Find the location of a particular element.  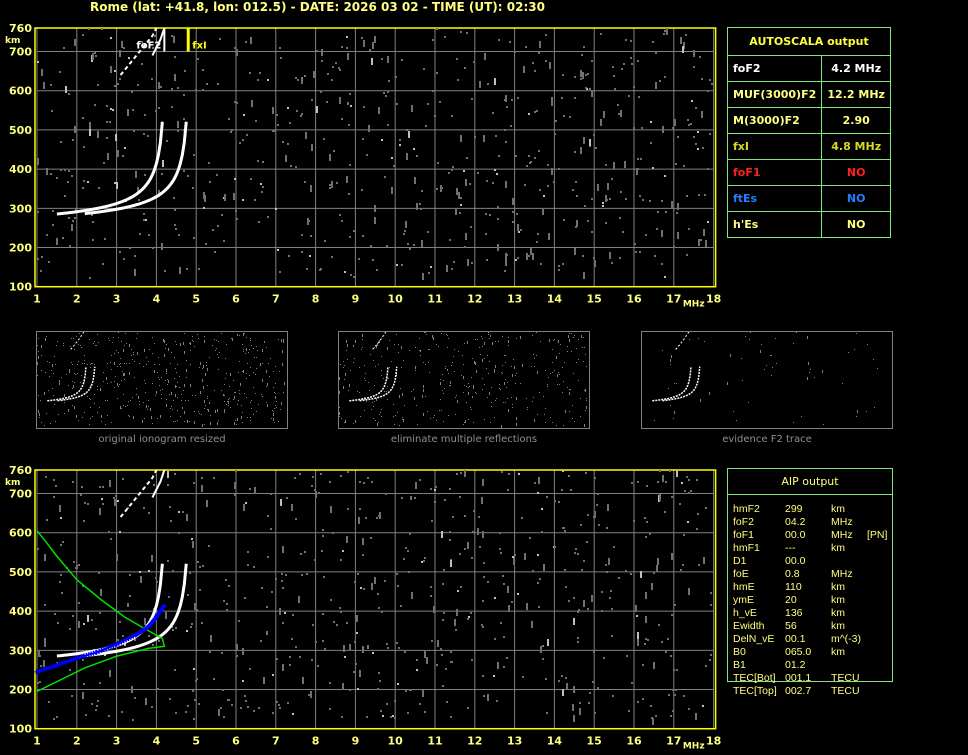

aip-cell: hmF1 is located at coordinates (746, 548).